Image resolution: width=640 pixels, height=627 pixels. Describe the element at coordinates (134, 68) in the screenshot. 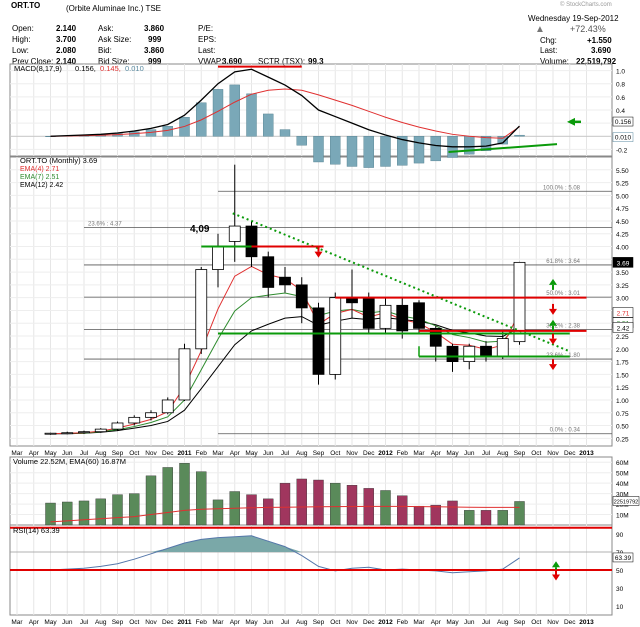

I see `macd-legend-hist: 0.010` at that location.